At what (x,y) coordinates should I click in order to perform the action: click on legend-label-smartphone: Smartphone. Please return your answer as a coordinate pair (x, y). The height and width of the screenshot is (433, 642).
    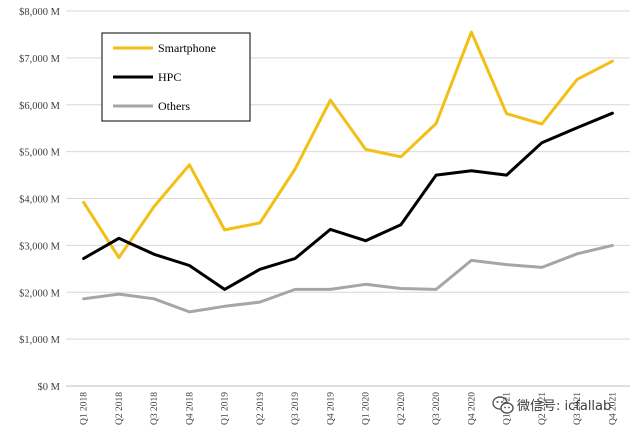
    Looking at the image, I should click on (187, 48).